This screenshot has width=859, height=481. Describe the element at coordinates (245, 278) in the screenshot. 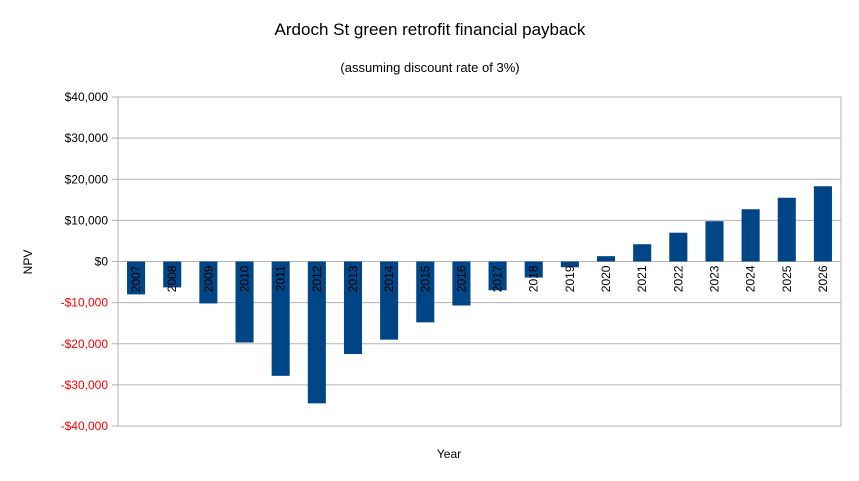

I see `x-tick-label: 2010` at that location.